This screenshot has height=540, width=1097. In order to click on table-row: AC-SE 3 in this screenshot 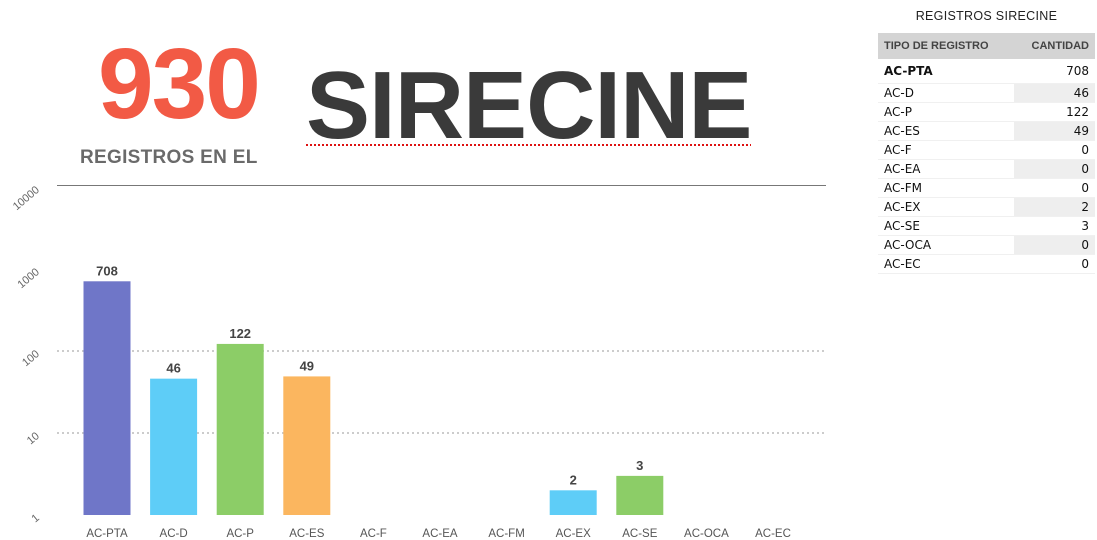, I will do `click(986, 226)`.